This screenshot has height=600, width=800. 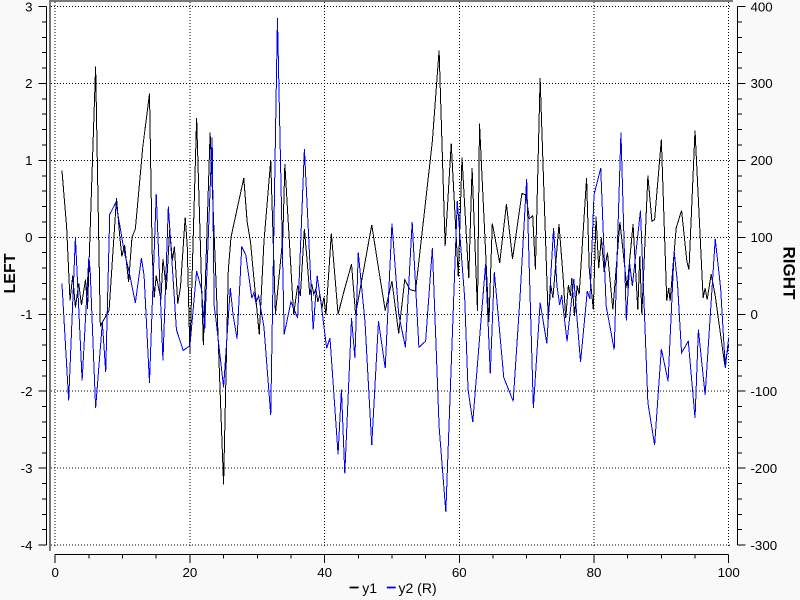 I want to click on svg-text: y2 (R), so click(x=418, y=588).